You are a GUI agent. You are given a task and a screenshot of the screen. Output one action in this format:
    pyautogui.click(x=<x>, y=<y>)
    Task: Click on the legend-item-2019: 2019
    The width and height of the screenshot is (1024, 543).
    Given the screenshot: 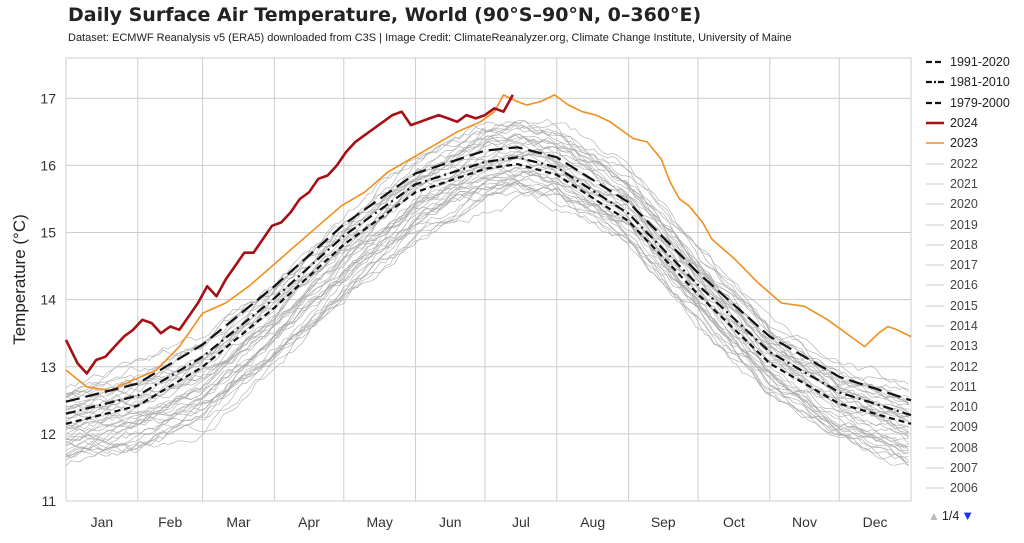 What is the action you would take?
    pyautogui.click(x=974, y=224)
    